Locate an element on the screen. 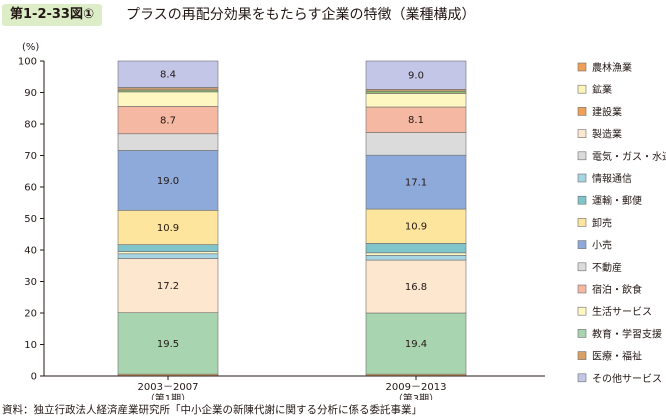  data-label: 9.0 is located at coordinates (416, 76).